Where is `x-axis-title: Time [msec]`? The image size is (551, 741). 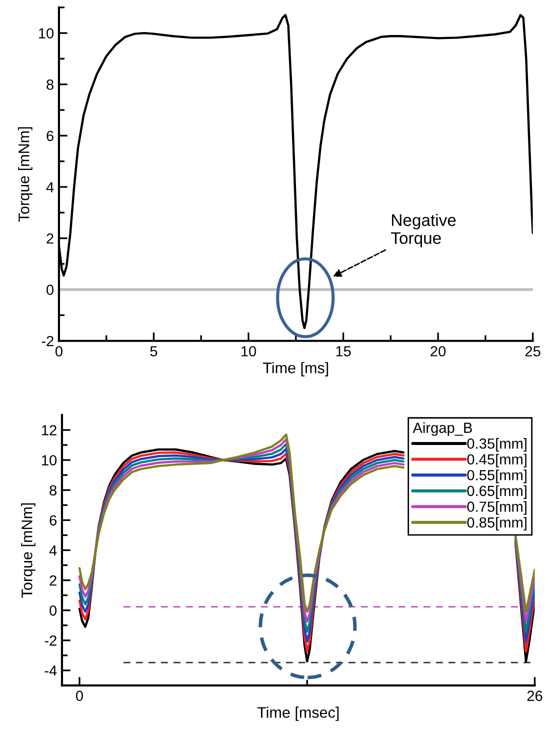 x-axis-title: Time [msec] is located at coordinates (298, 713).